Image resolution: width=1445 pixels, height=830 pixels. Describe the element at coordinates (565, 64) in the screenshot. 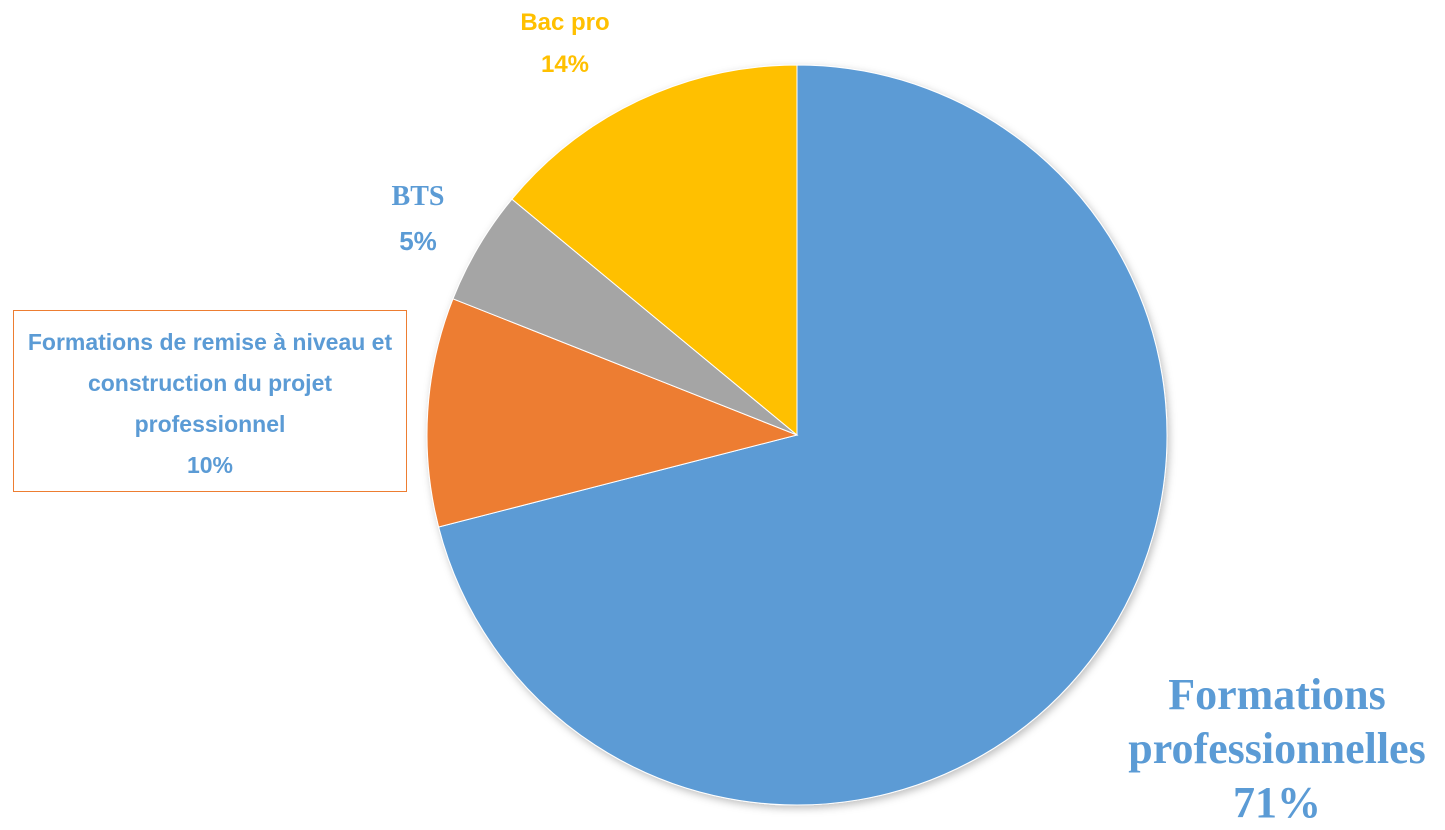

I see `value-label: 14%` at that location.